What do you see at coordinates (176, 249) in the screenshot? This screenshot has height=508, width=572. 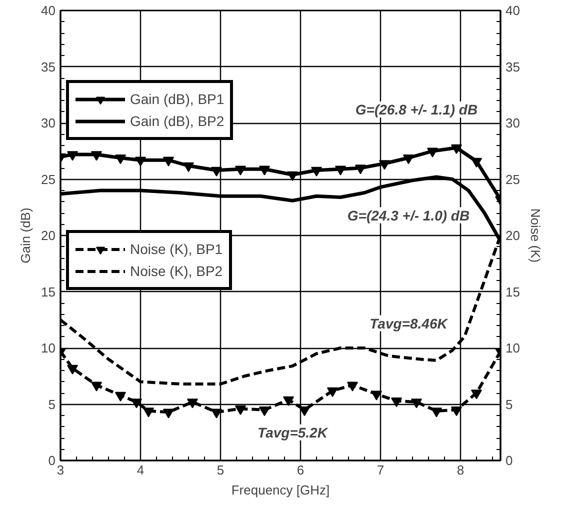 I see `legend-label: Noise (K), BP1` at bounding box center [176, 249].